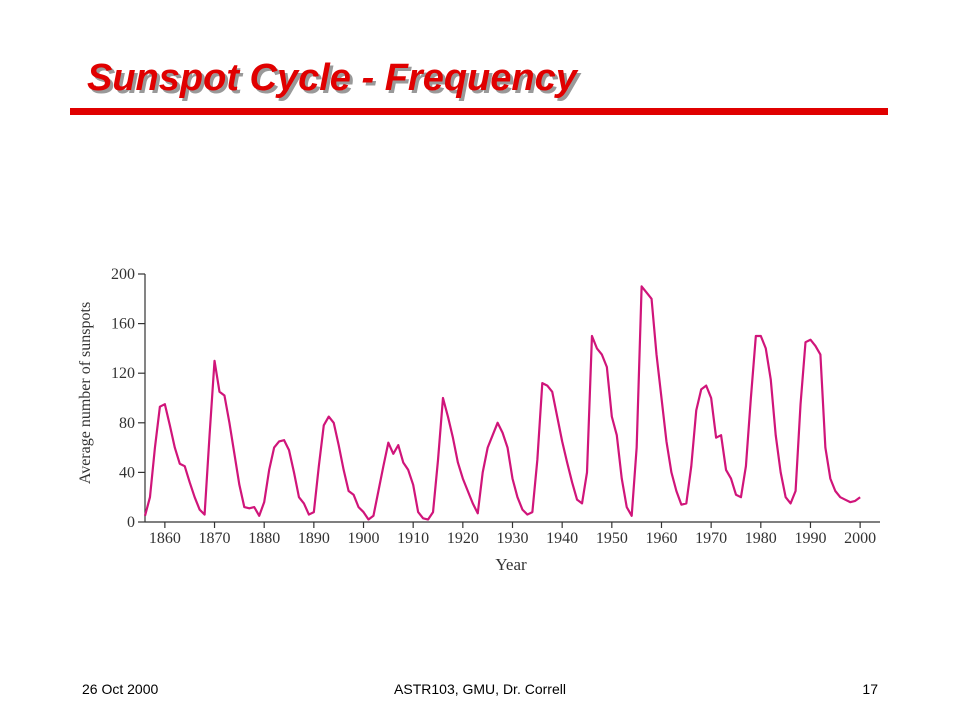 Image resolution: width=960 pixels, height=720 pixels. What do you see at coordinates (165, 538) in the screenshot?
I see `x-tick-label: 1860` at bounding box center [165, 538].